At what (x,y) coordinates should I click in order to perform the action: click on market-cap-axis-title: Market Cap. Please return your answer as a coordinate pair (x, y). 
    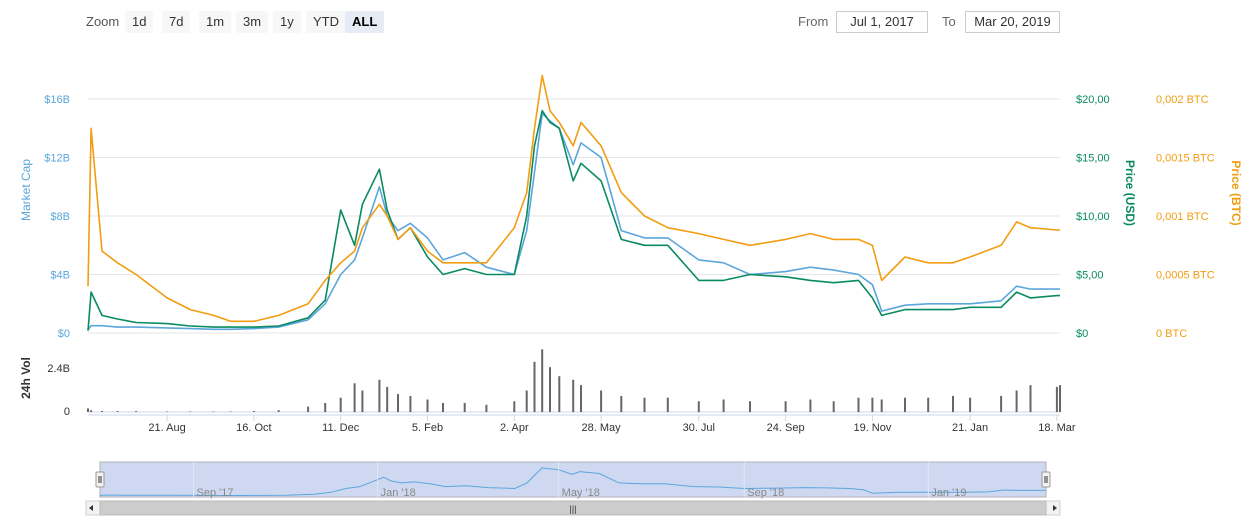
    Looking at the image, I should click on (26, 190).